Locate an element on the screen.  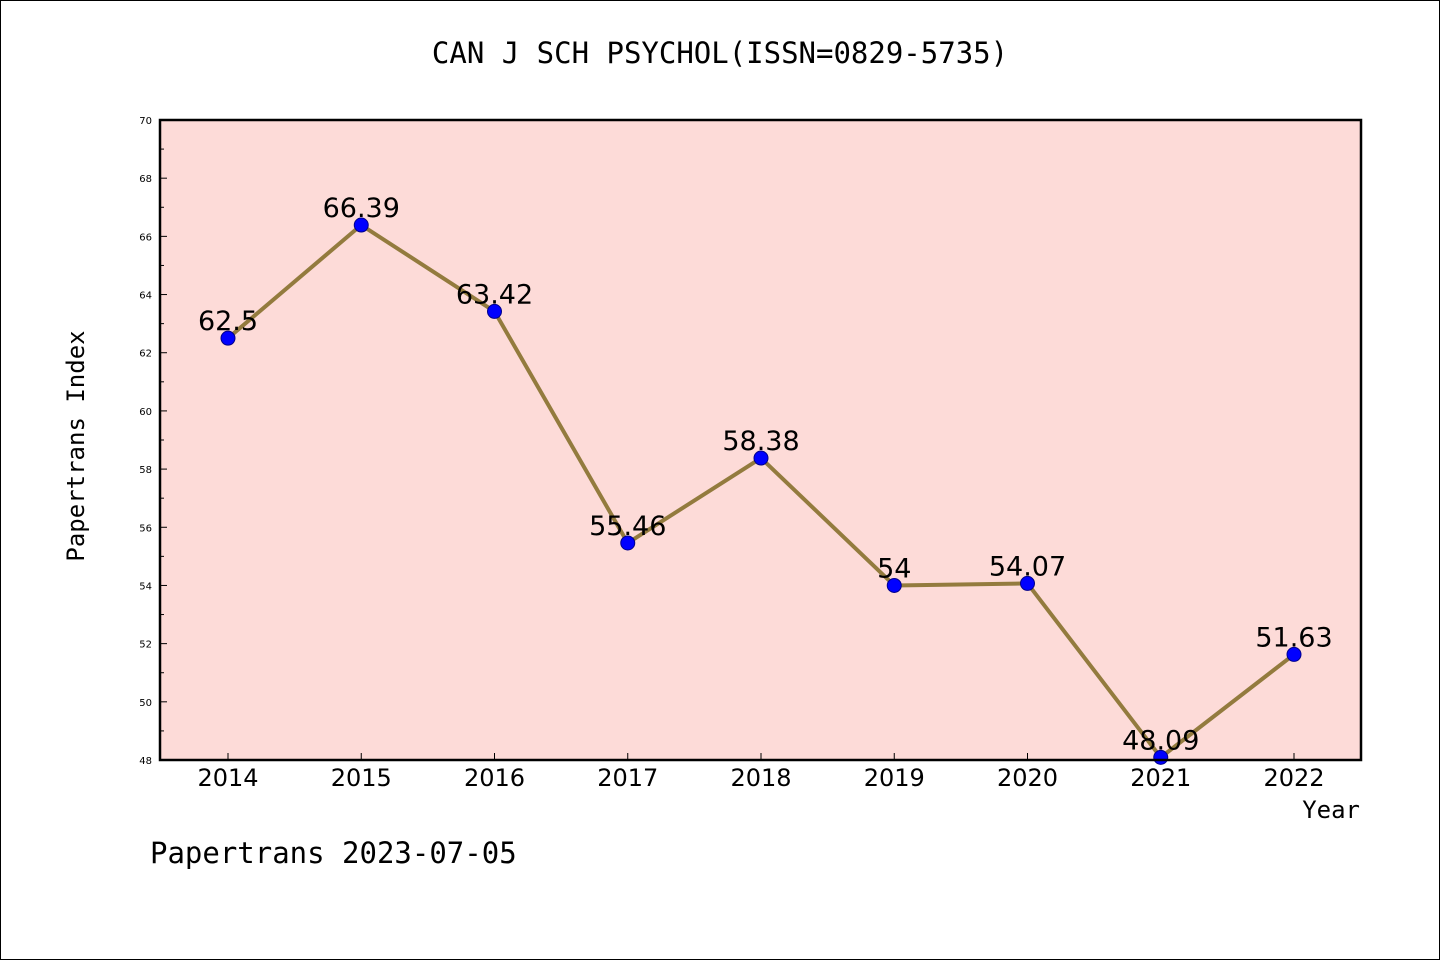
x-axis-ticks: 2014 2015 2016 2017 2018 2019 2020 2021 2022 is located at coordinates (761, 772).